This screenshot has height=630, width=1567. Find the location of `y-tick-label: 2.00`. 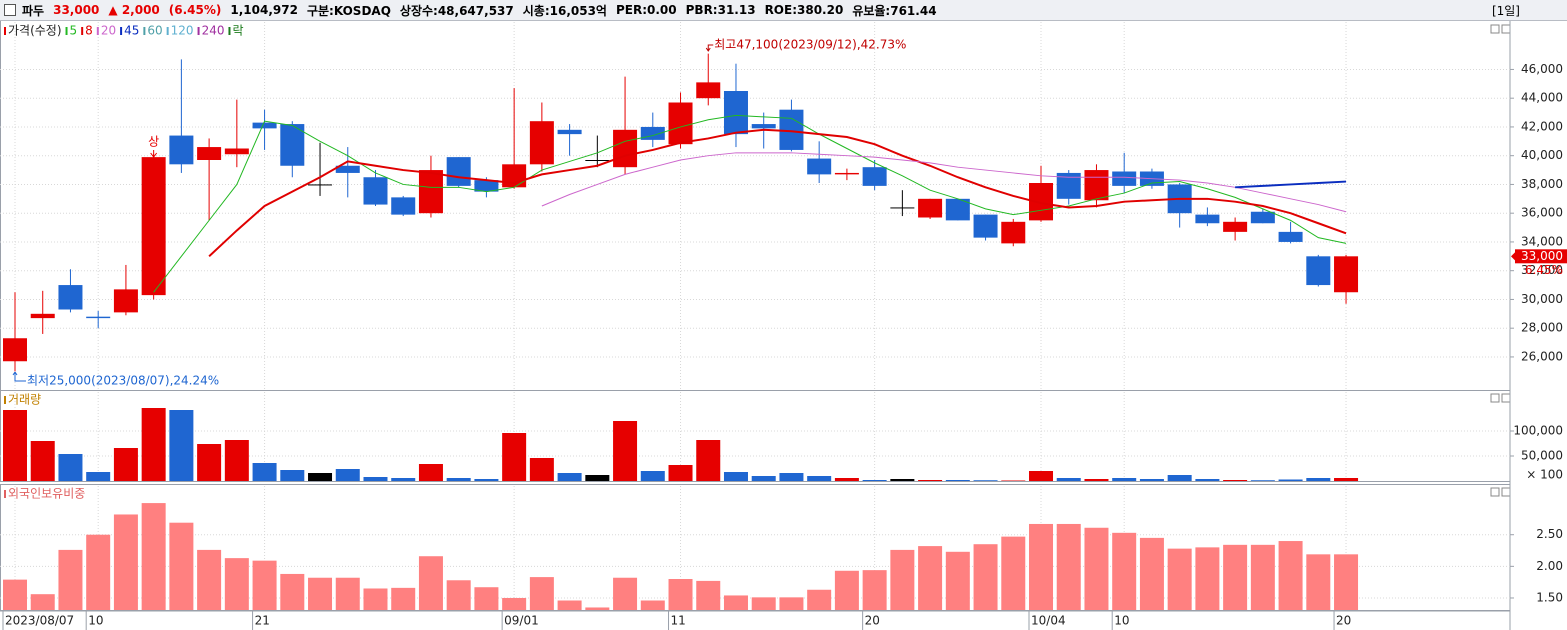

y-tick-label: 2.00 is located at coordinates (1549, 566).